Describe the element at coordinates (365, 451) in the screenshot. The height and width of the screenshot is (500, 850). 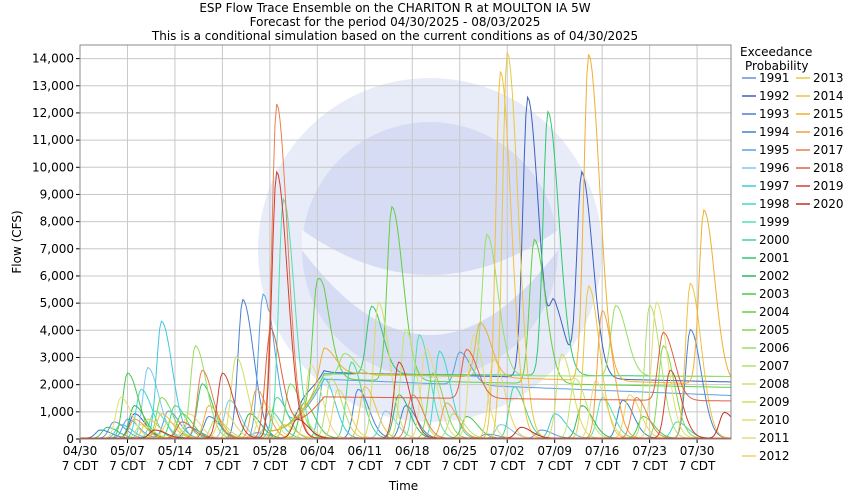
I see `x-tick-label-date: 06/11` at that location.